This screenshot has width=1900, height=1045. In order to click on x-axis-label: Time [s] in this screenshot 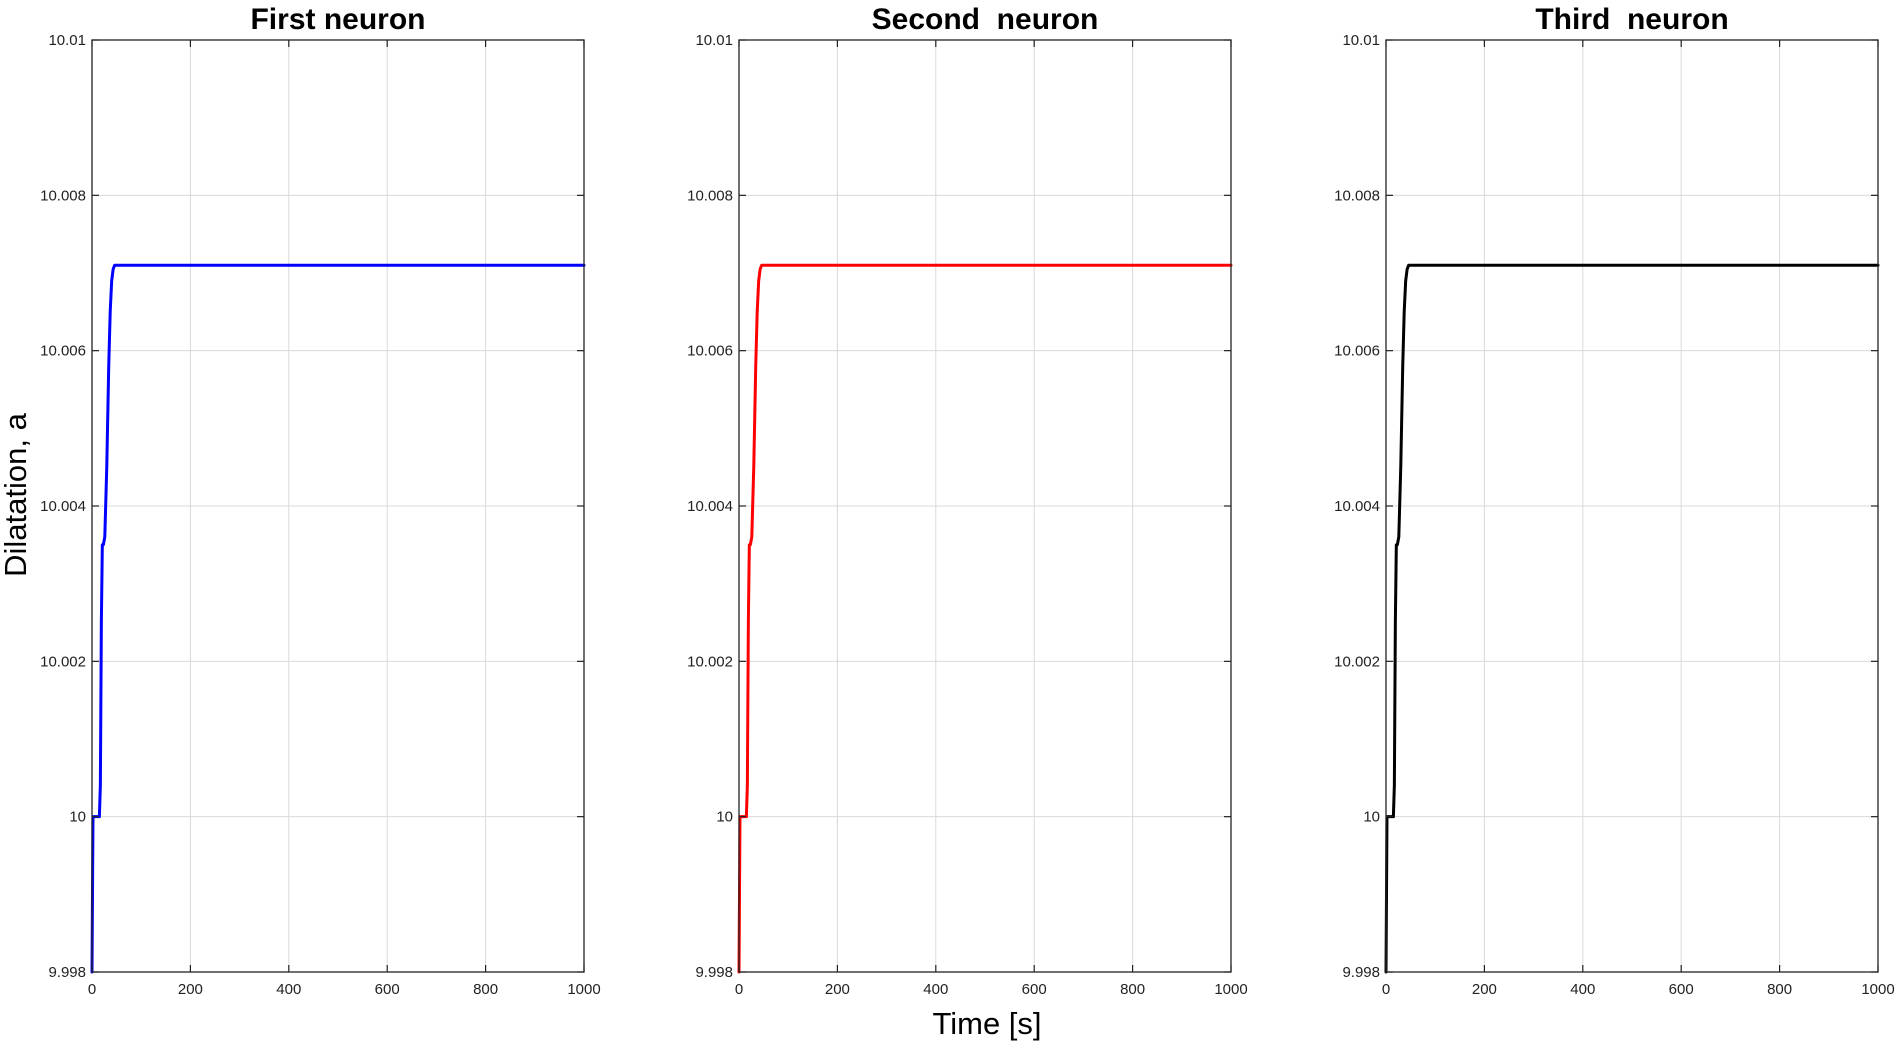, I will do `click(986, 1023)`.